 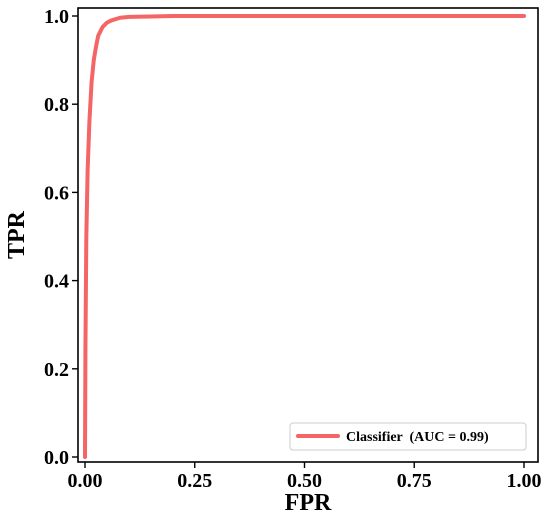 I want to click on y-tick-label: 0.8, so click(x=56, y=105).